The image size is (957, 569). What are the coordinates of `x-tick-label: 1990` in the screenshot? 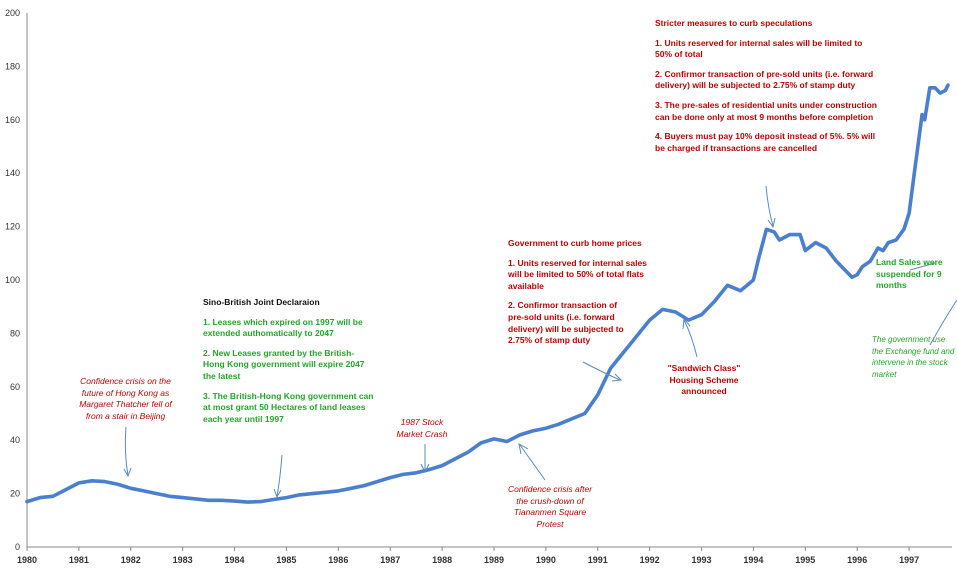 It's located at (546, 560).